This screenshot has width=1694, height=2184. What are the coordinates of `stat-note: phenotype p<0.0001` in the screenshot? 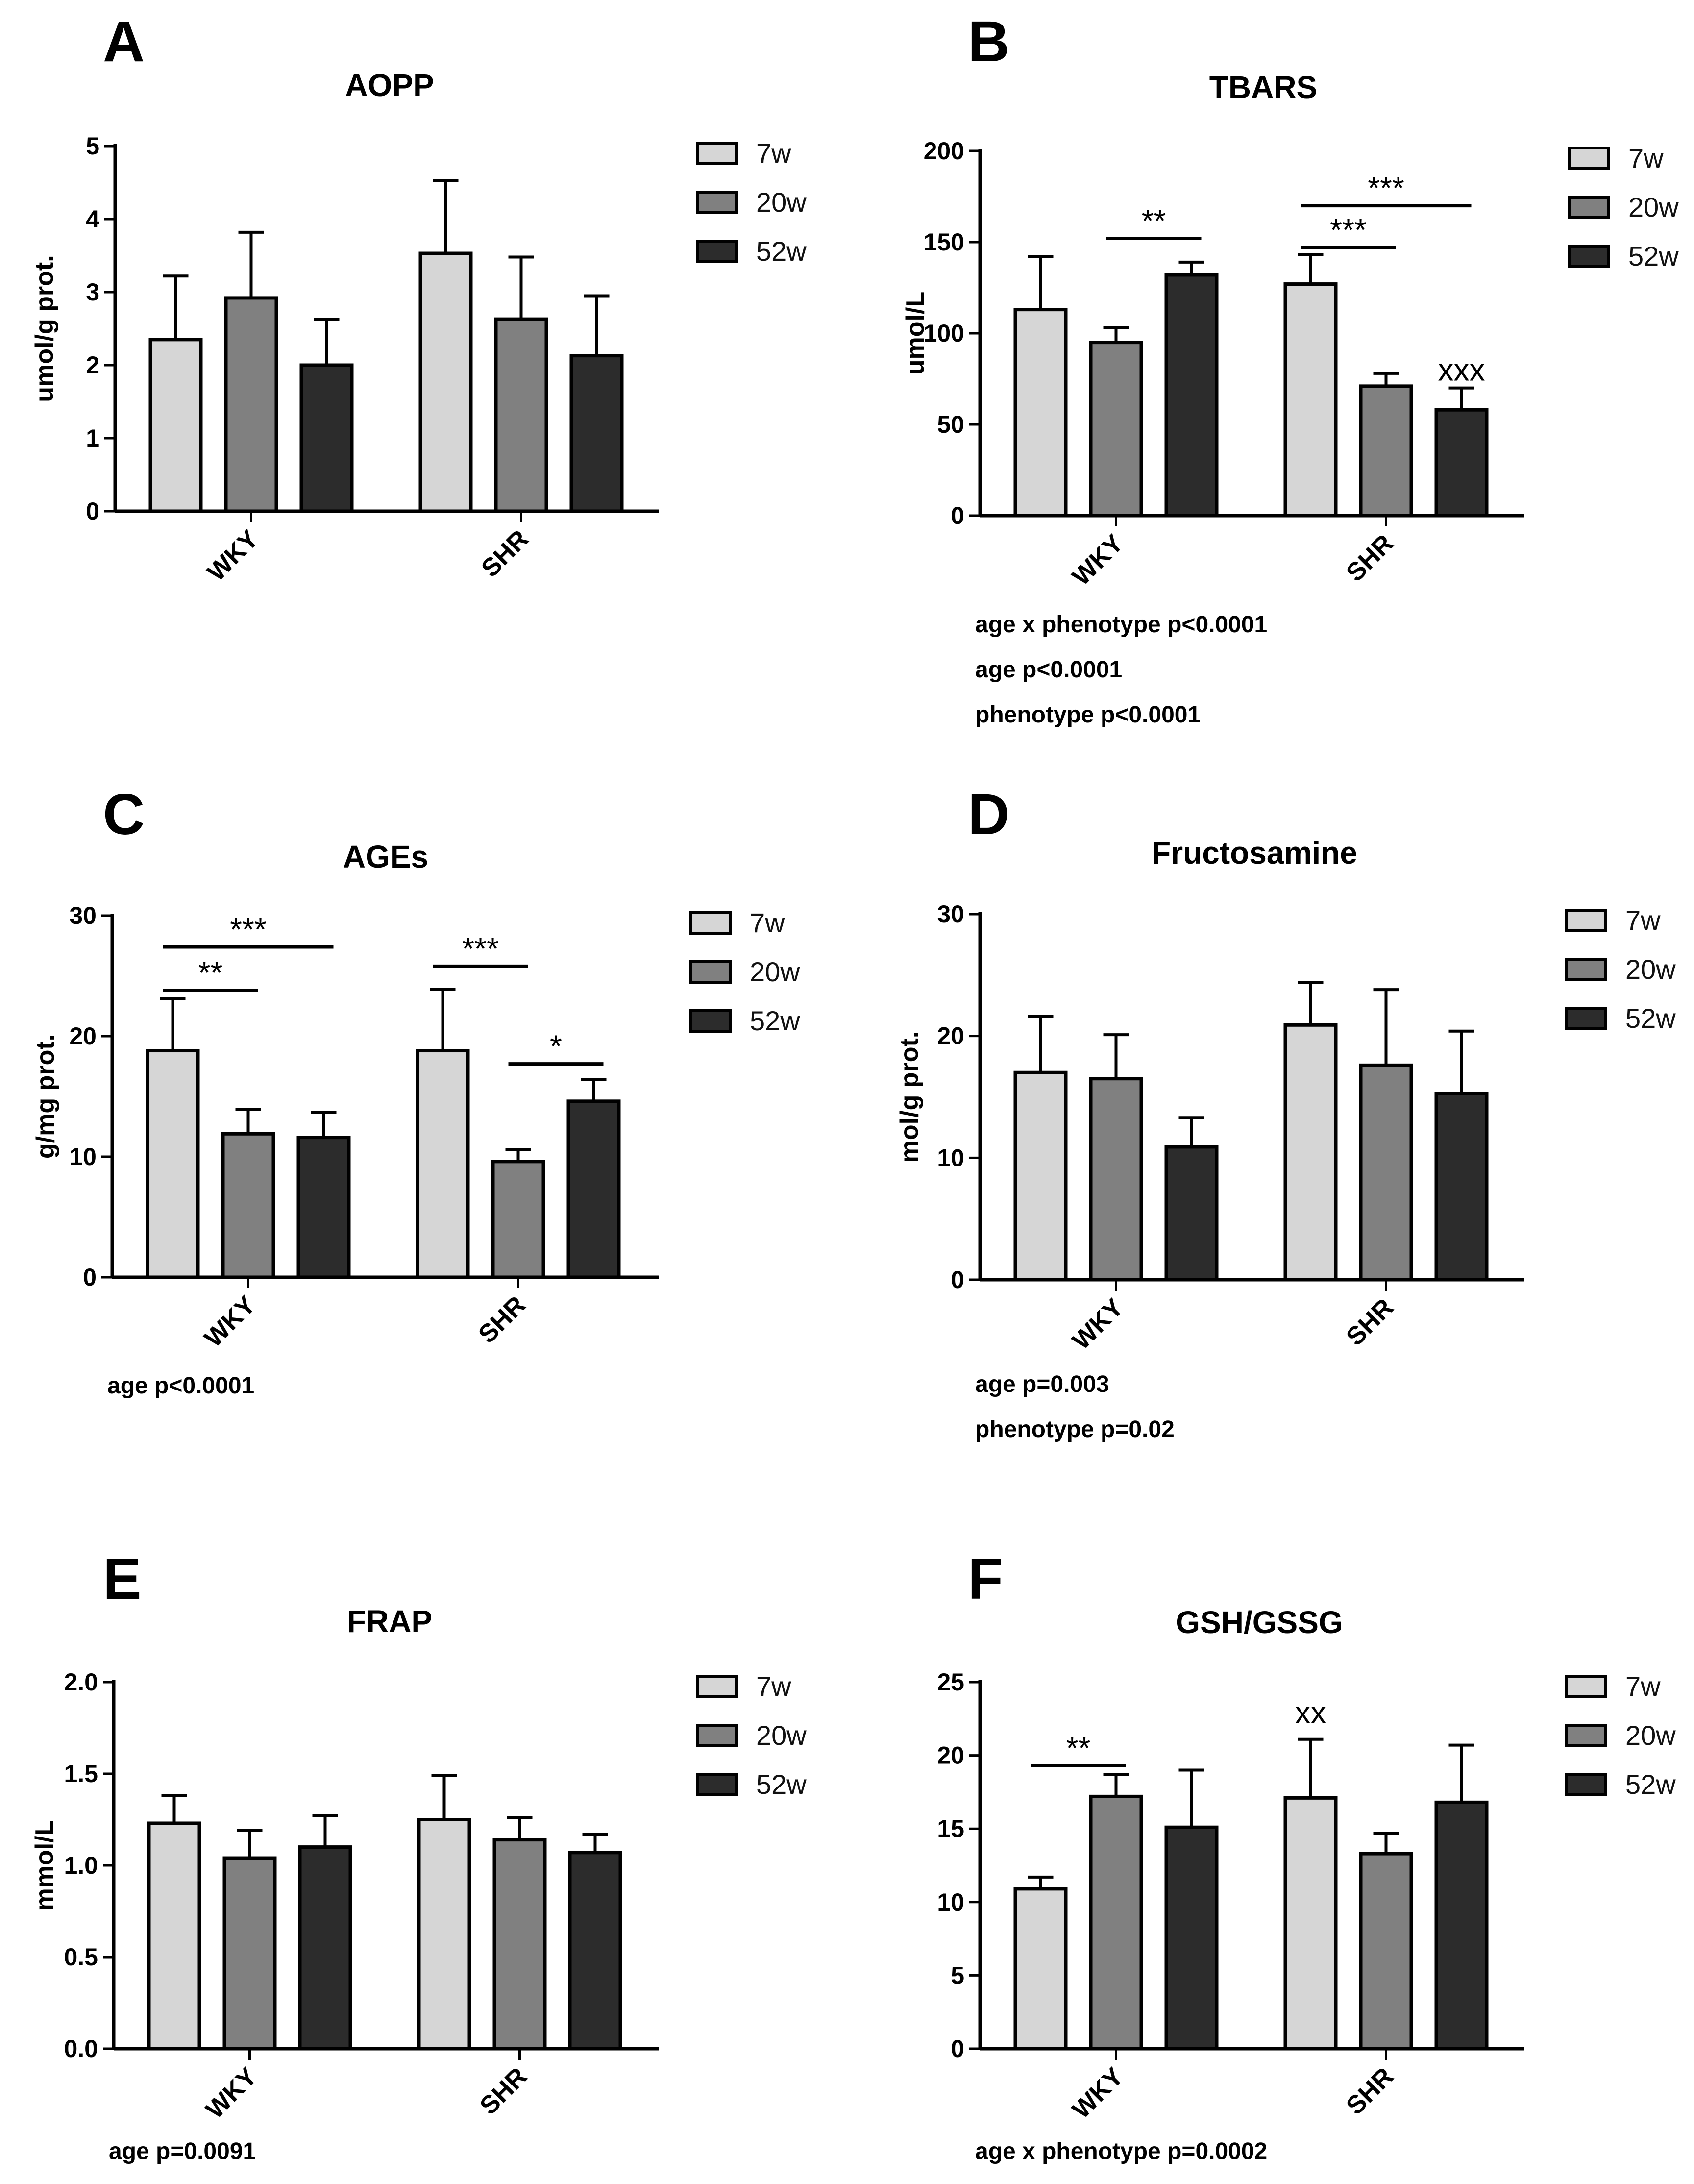 It's located at (1088, 715).